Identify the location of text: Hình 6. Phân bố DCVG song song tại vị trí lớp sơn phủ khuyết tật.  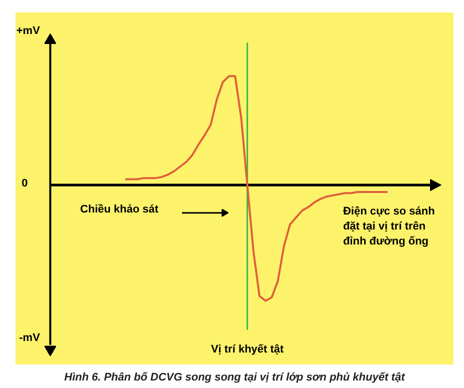
(235, 378).